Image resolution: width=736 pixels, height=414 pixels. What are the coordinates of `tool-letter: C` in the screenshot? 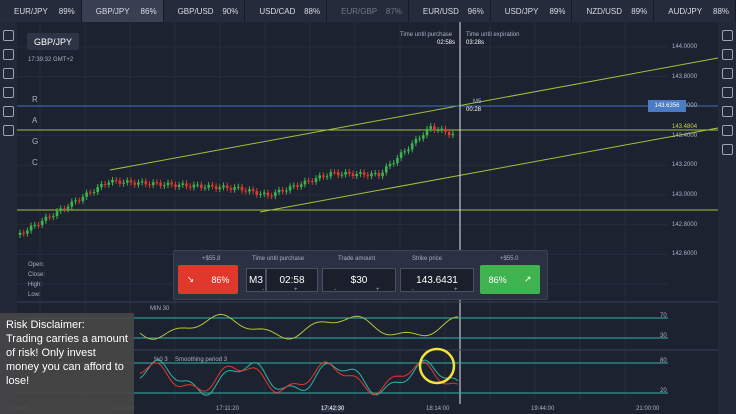 It's located at (35, 162).